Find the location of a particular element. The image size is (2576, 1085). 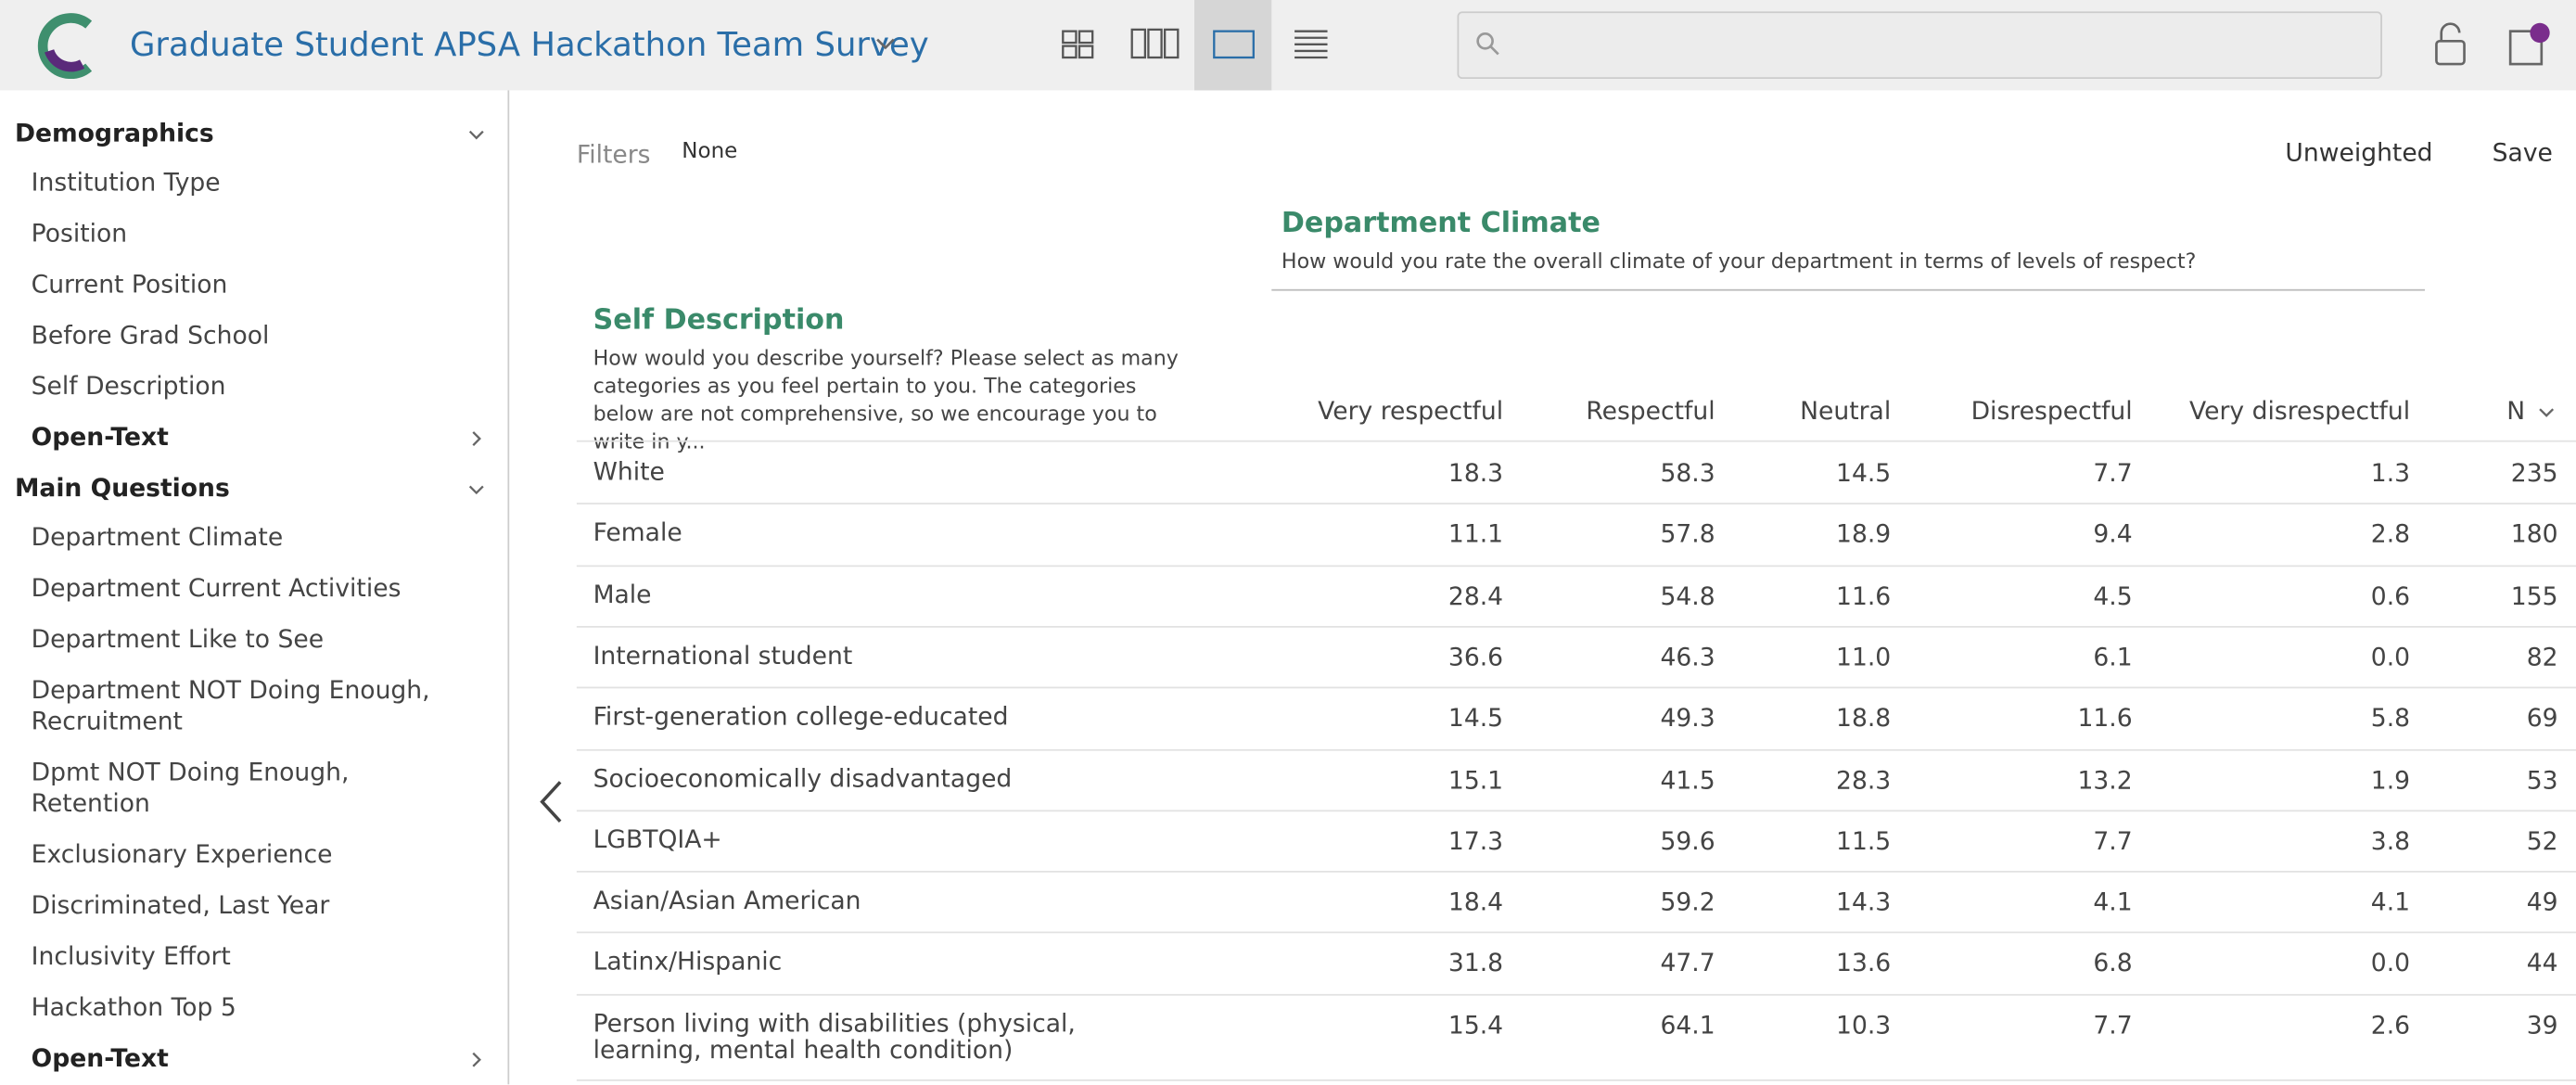

row-label: First-generation college-educated is located at coordinates (801, 716).